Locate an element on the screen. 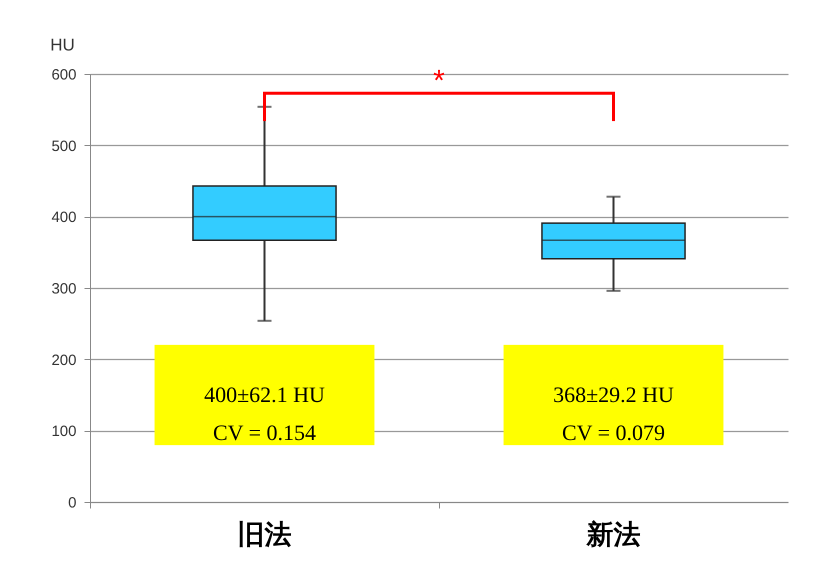 The image size is (828, 563). y-tick-label: 200 is located at coordinates (63, 360).